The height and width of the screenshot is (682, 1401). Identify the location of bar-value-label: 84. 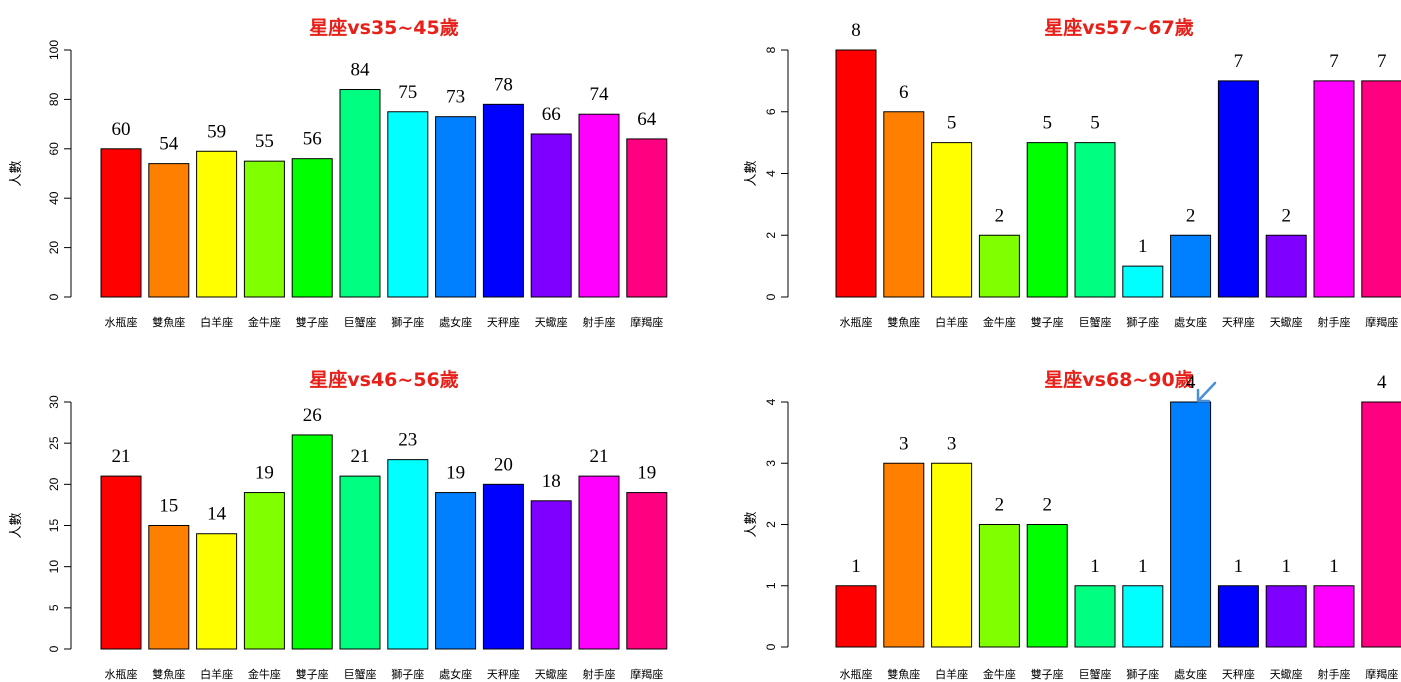
(361, 70).